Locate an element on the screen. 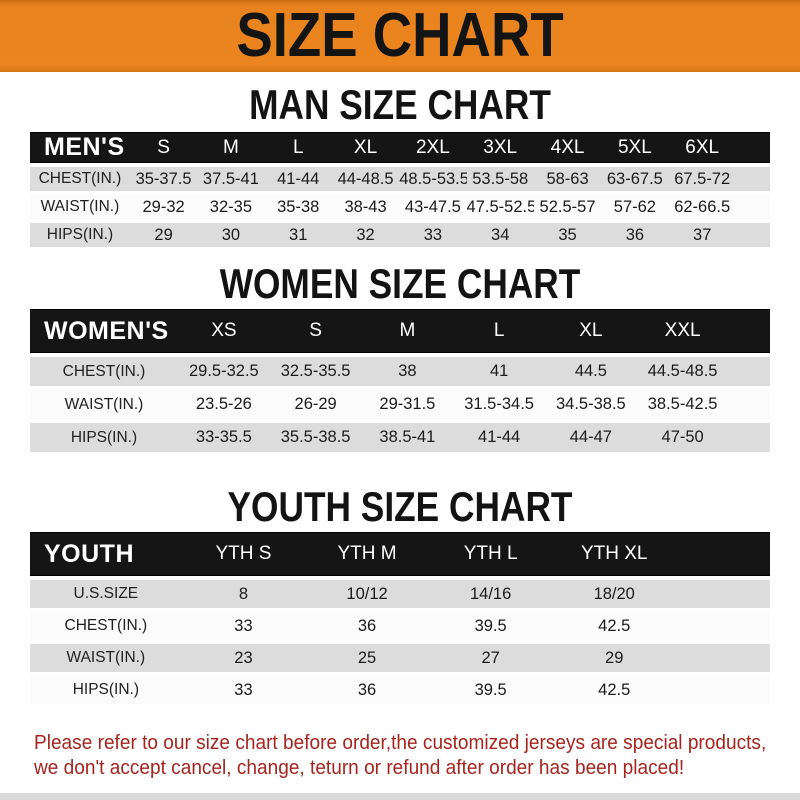  size-value-cell: 58-63 is located at coordinates (567, 179).